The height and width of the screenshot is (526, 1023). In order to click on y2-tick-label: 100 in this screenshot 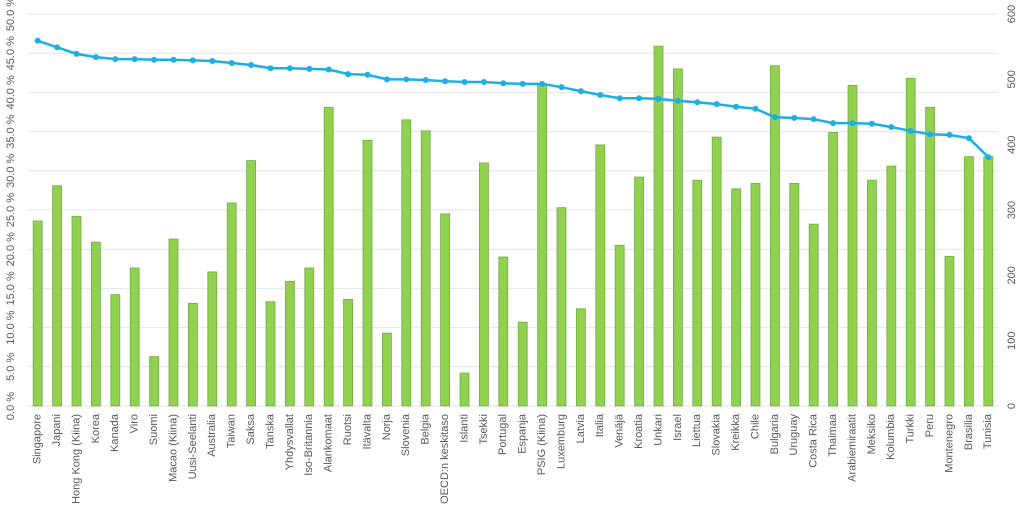, I will do `click(1012, 340)`.